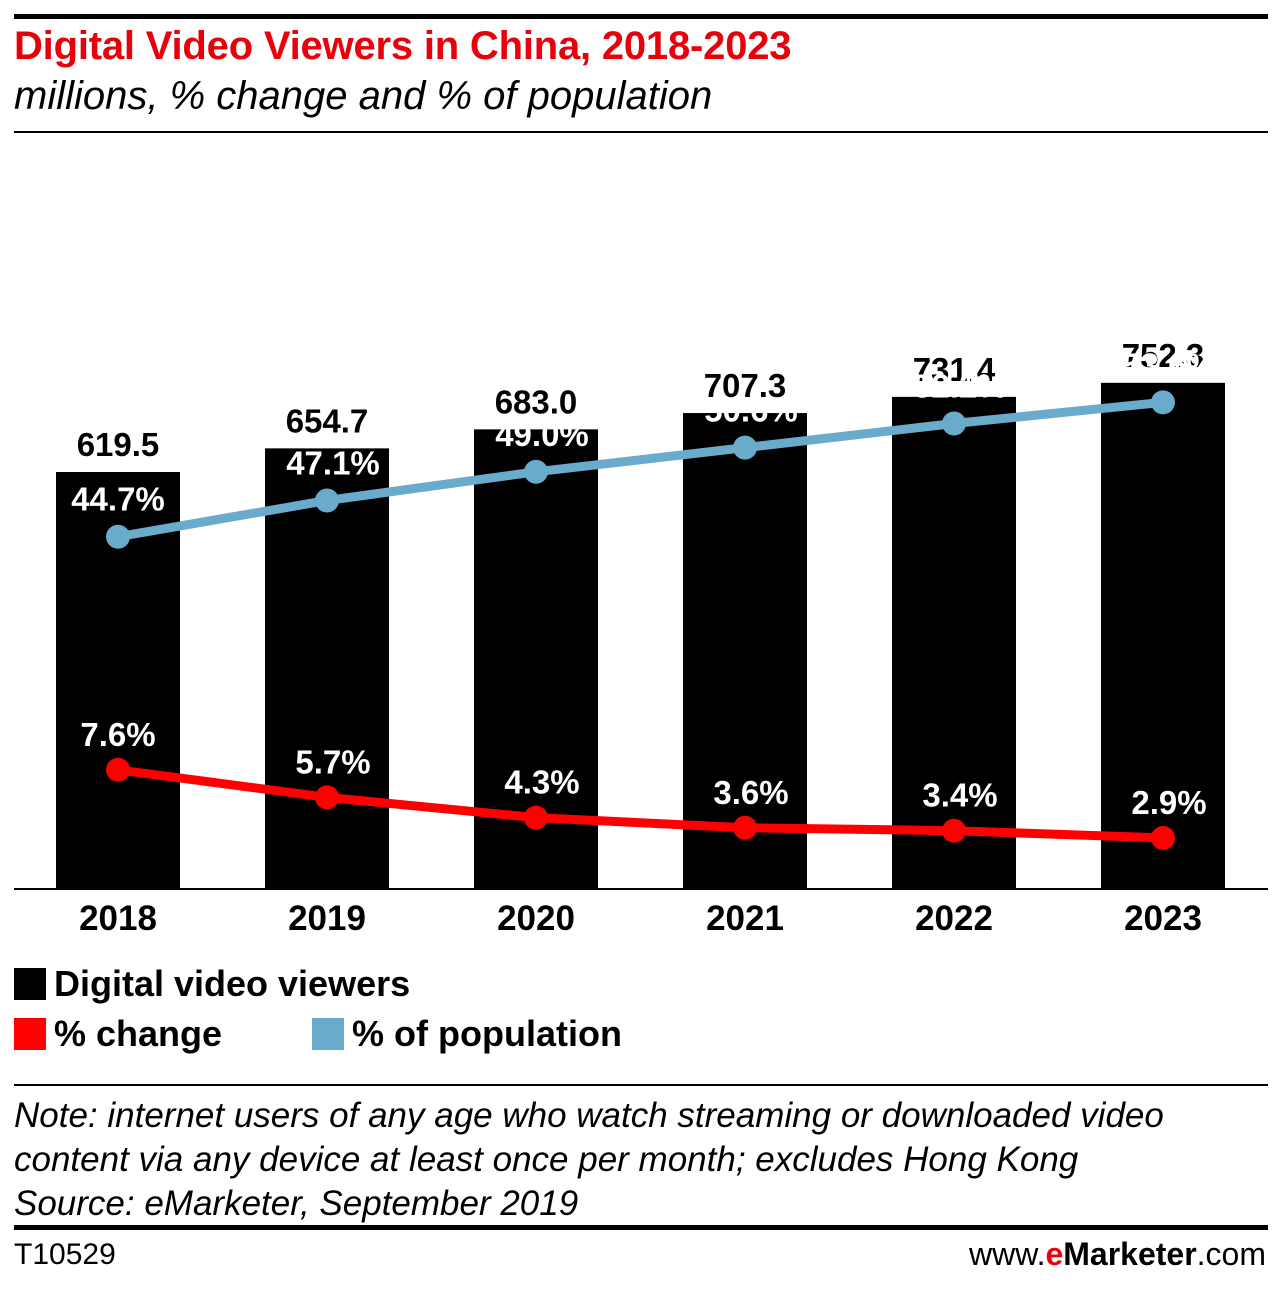 The height and width of the screenshot is (1292, 1280). Describe the element at coordinates (296, 1203) in the screenshot. I see `source-line: Source: eMarketer, September 2019` at that location.